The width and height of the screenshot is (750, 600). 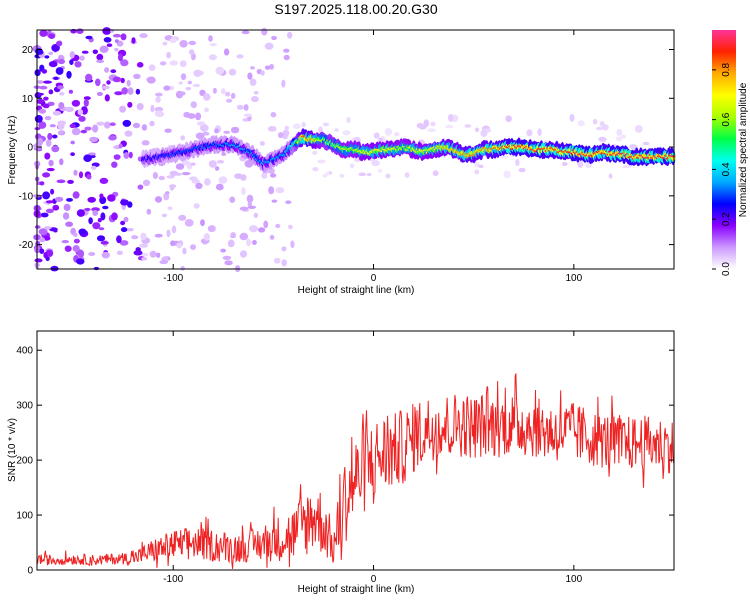 What do you see at coordinates (26, 196) in the screenshot?
I see `y-tick-label: -10` at bounding box center [26, 196].